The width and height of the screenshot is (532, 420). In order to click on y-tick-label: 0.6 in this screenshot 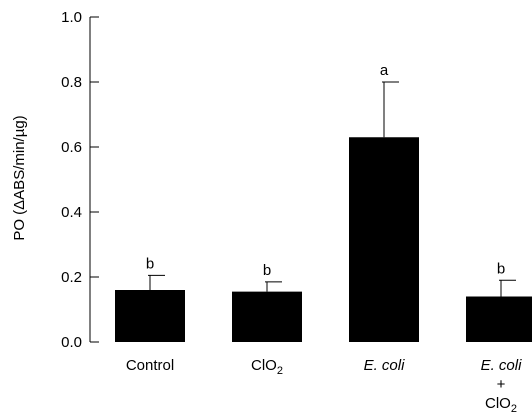, I will do `click(71, 147)`.